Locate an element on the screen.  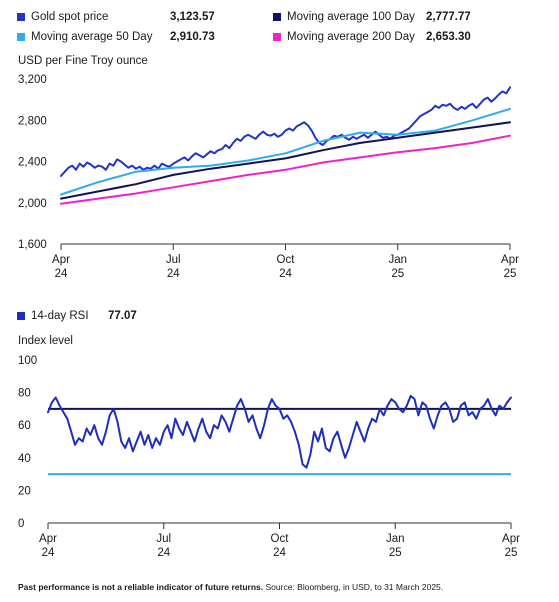
gold-series-gold is located at coordinates (285, 131).